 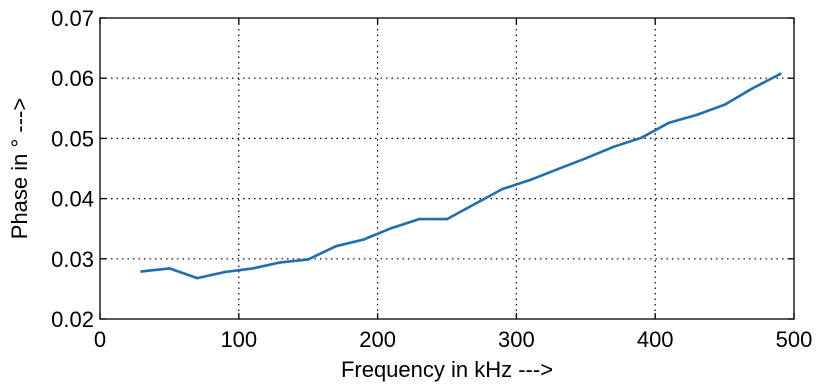 I want to click on x-tick-label: 0, so click(x=100, y=339).